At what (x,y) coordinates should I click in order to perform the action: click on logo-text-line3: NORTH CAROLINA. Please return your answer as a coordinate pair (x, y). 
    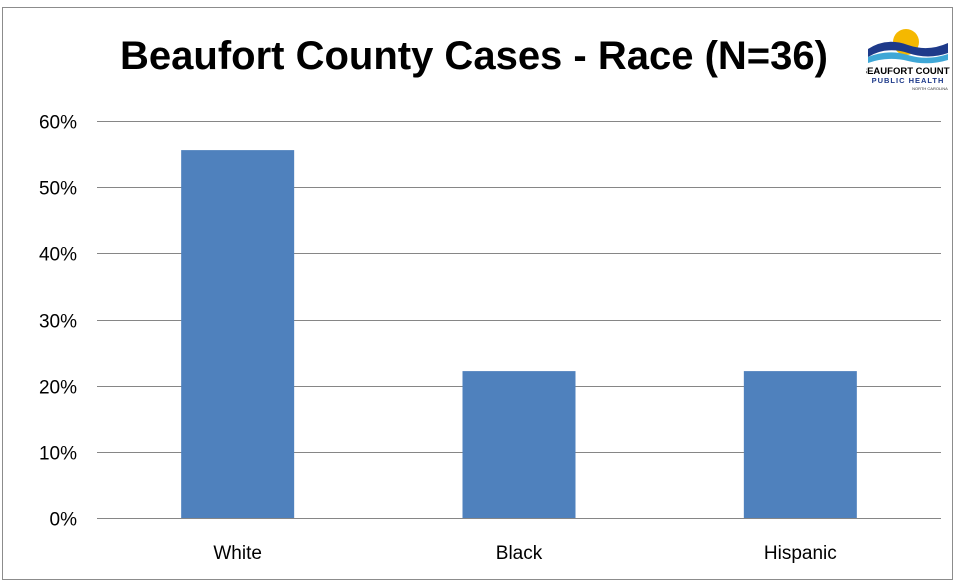
    Looking at the image, I should click on (930, 88).